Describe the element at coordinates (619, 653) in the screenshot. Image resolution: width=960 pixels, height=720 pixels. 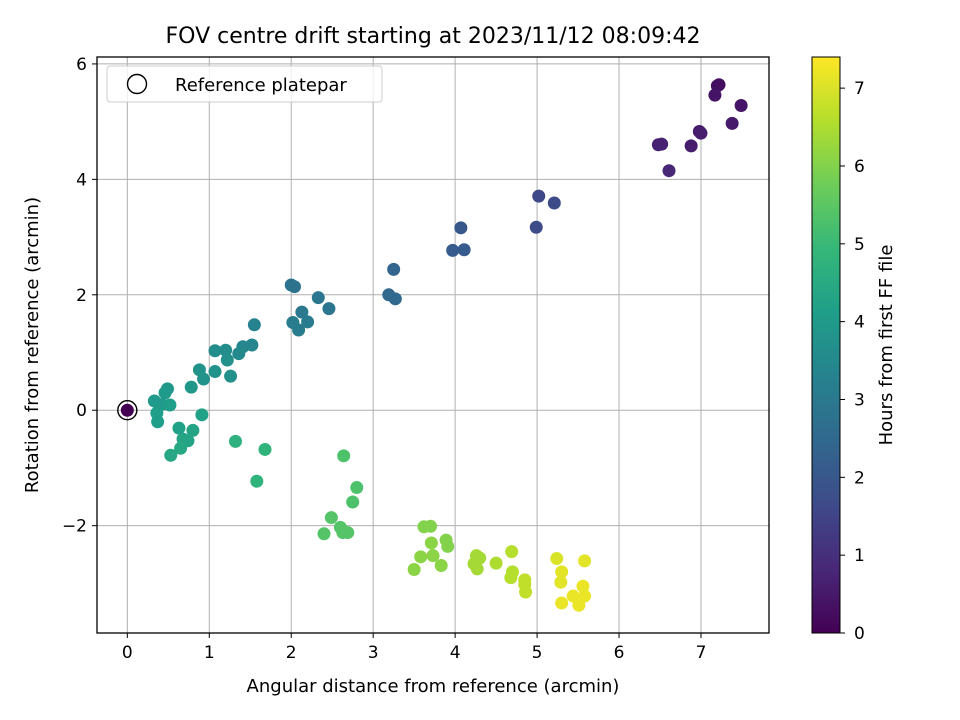
I see `x-tick-label: 6` at that location.